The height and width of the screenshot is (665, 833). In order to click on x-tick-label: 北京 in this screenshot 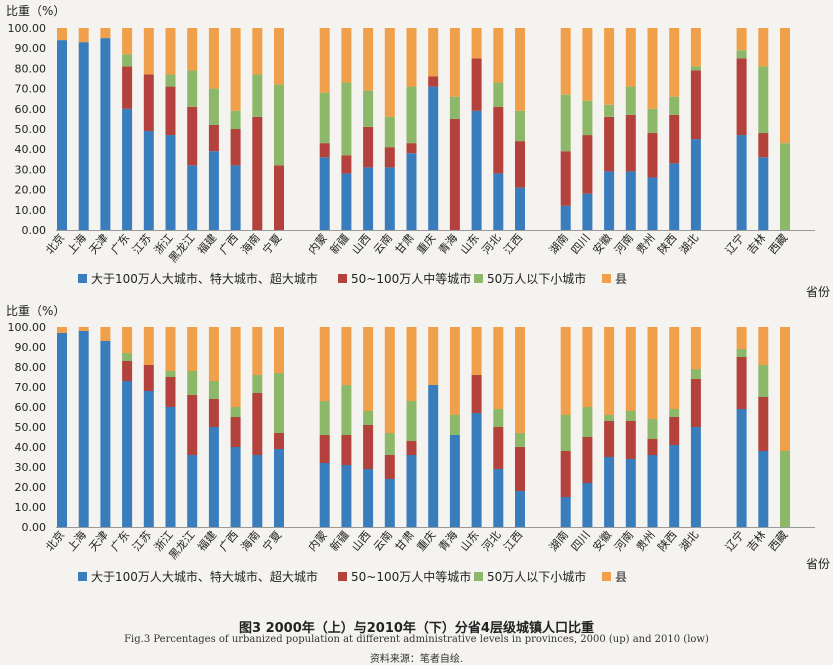, I will do `click(54, 244)`.